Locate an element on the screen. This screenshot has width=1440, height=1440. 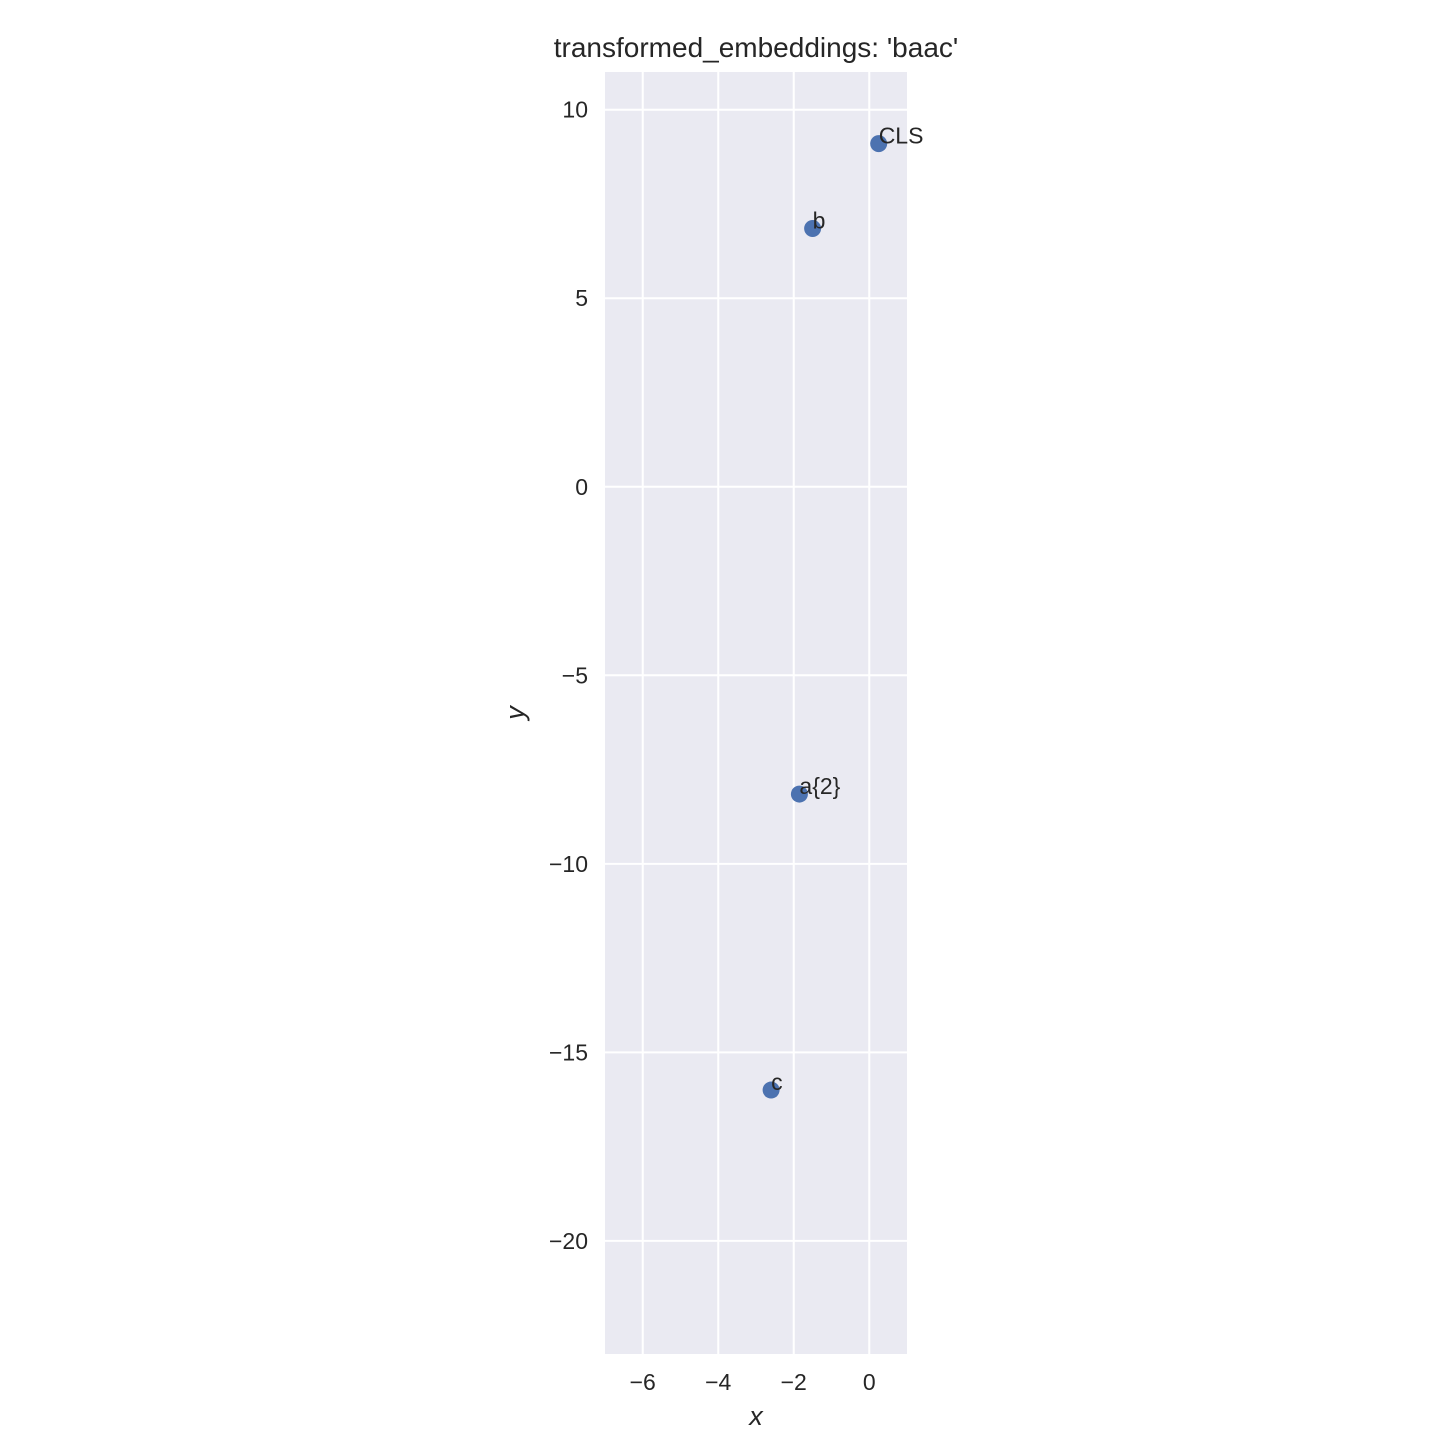
point-label: b is located at coordinates (819, 220).